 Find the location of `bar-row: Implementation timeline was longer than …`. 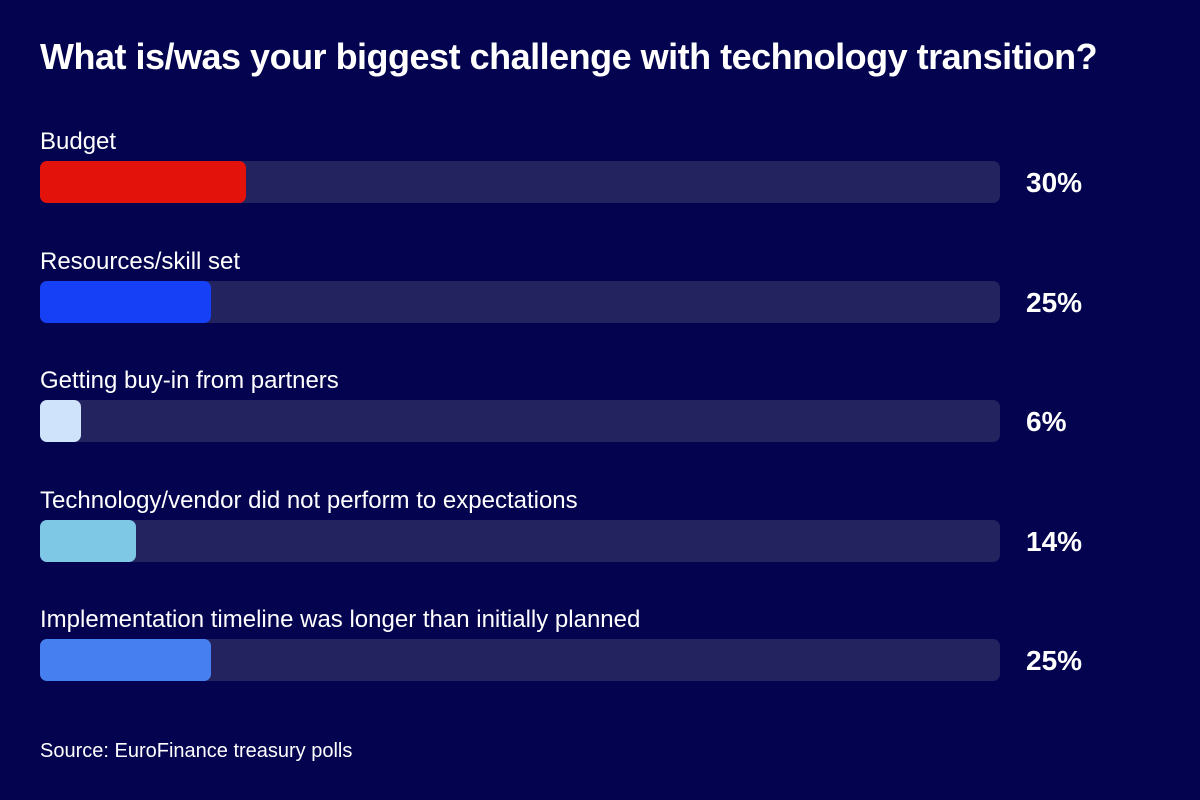

bar-row: Implementation timeline was longer than … is located at coordinates (600, 664).